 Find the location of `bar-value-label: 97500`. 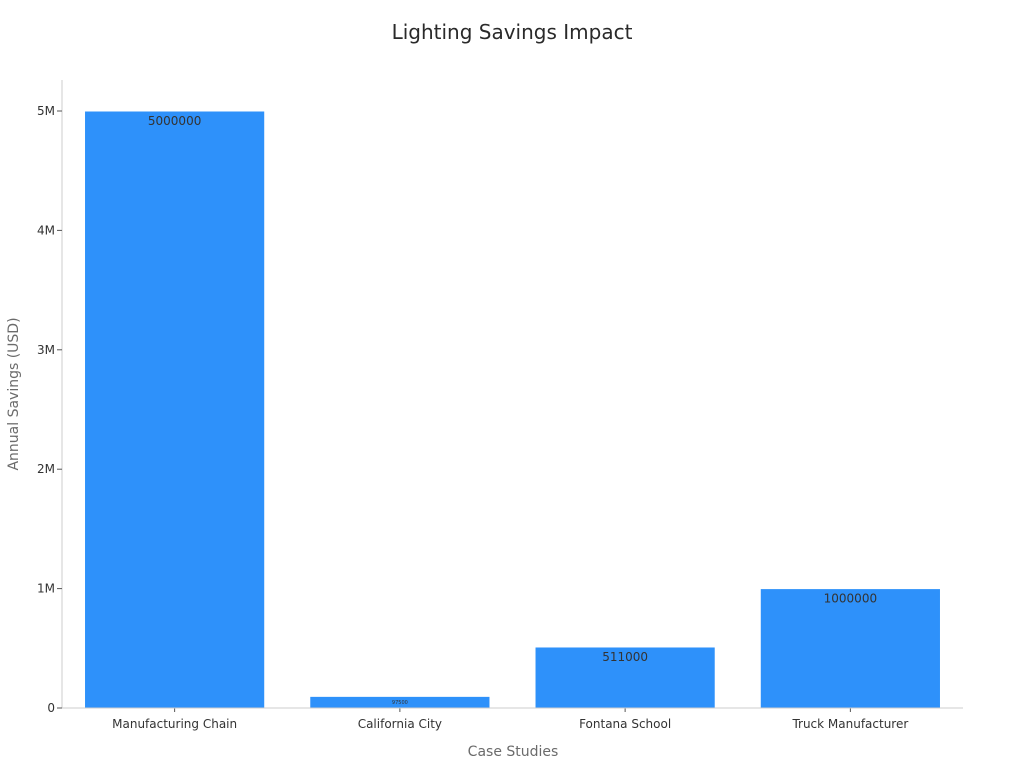

bar-value-label: 97500 is located at coordinates (400, 703).